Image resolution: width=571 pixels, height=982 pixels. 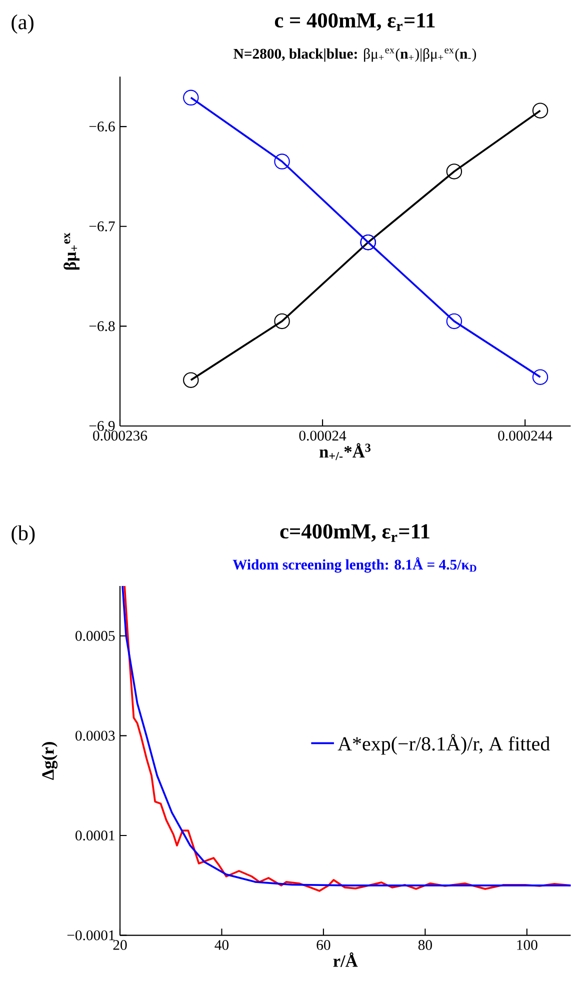 I want to click on y-tick-label: 0.0003, so click(x=95, y=735).